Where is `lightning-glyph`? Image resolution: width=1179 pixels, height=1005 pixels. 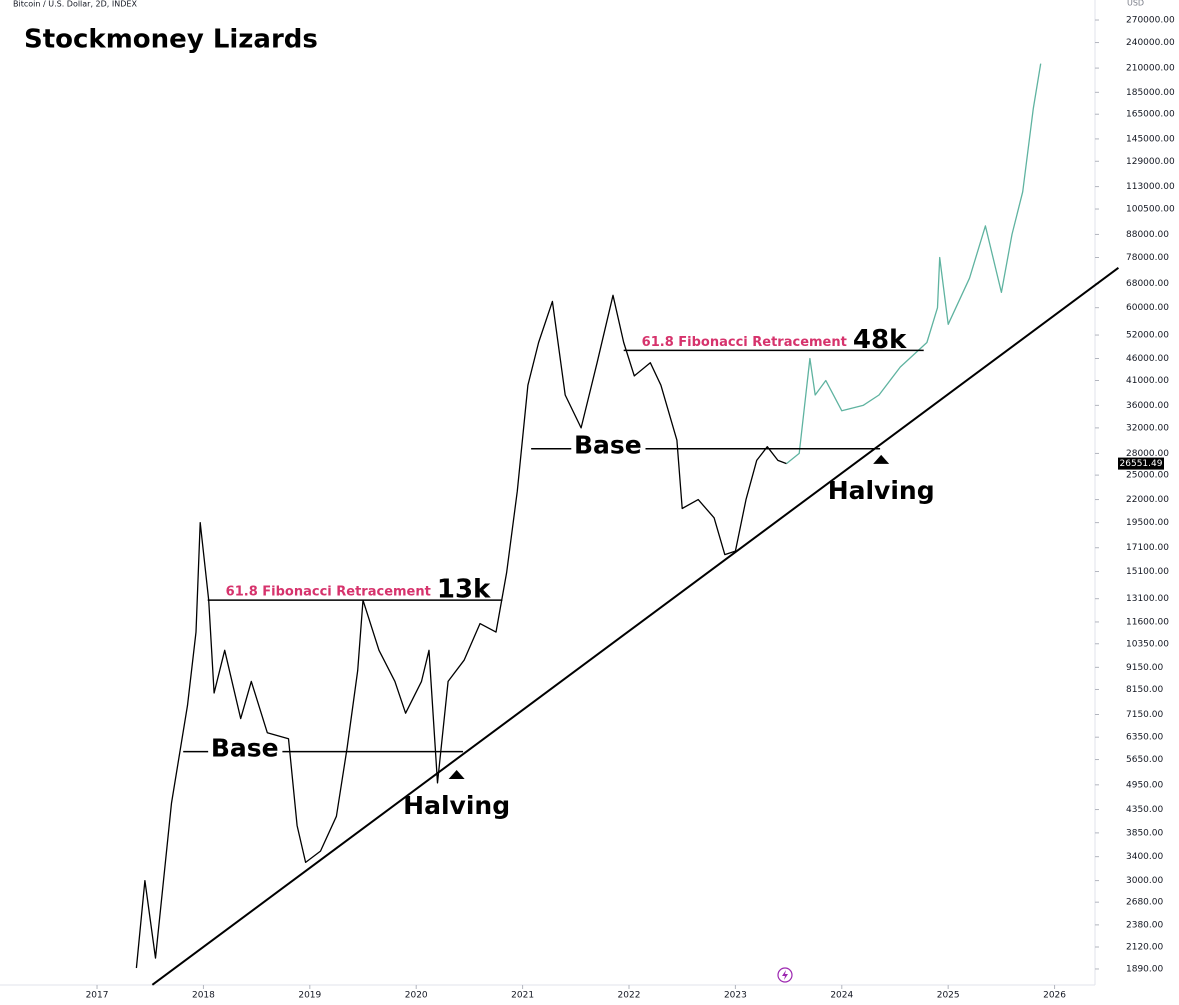 lightning-glyph is located at coordinates (785, 975).